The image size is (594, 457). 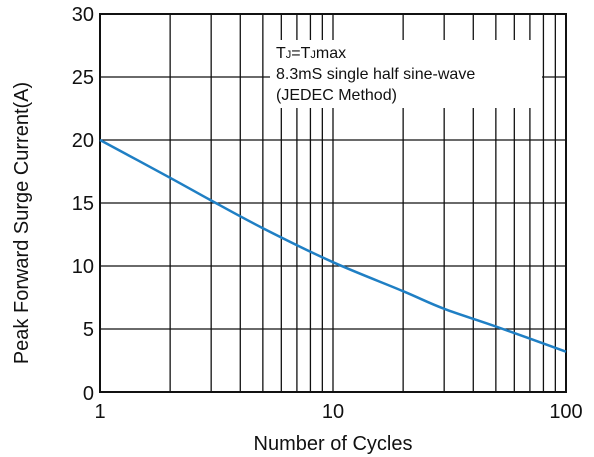 I want to click on annotation-line-2: 8.3mS single half sine-wave, so click(x=375, y=74).